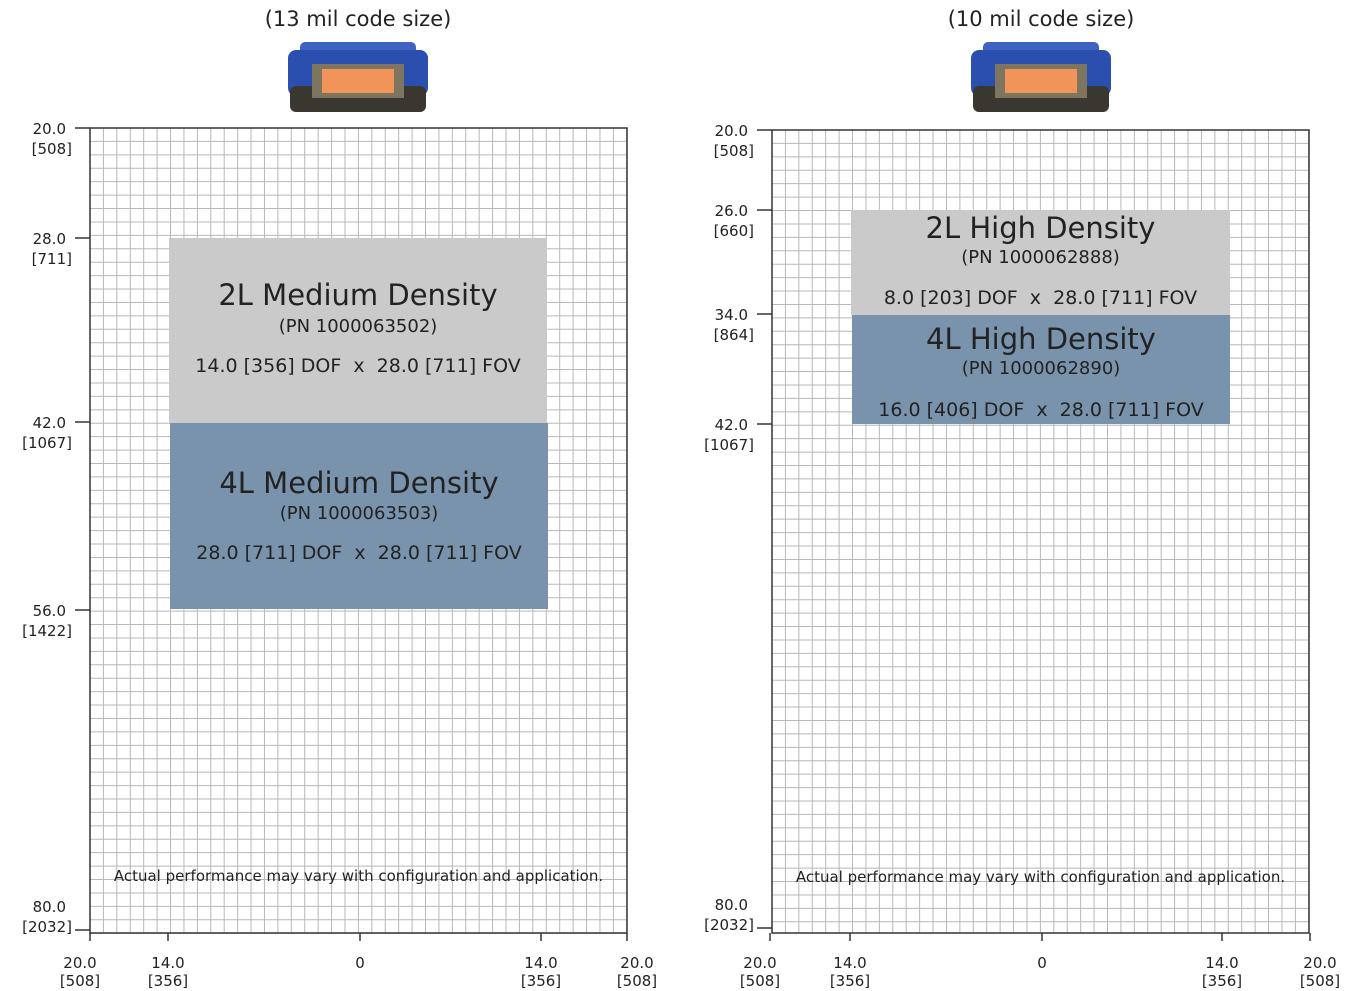 Image resolution: width=1355 pixels, height=991 pixels. What do you see at coordinates (52, 259) in the screenshot?
I see `y-tick-metric: [711]` at bounding box center [52, 259].